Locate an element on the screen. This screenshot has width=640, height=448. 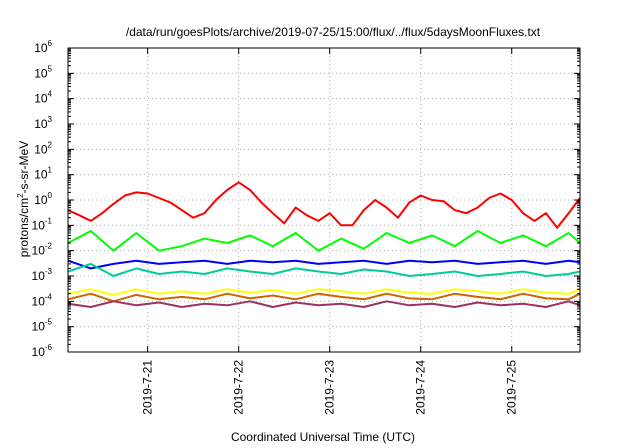
y-tick-label: 10⁶ is located at coordinates (43, 47).